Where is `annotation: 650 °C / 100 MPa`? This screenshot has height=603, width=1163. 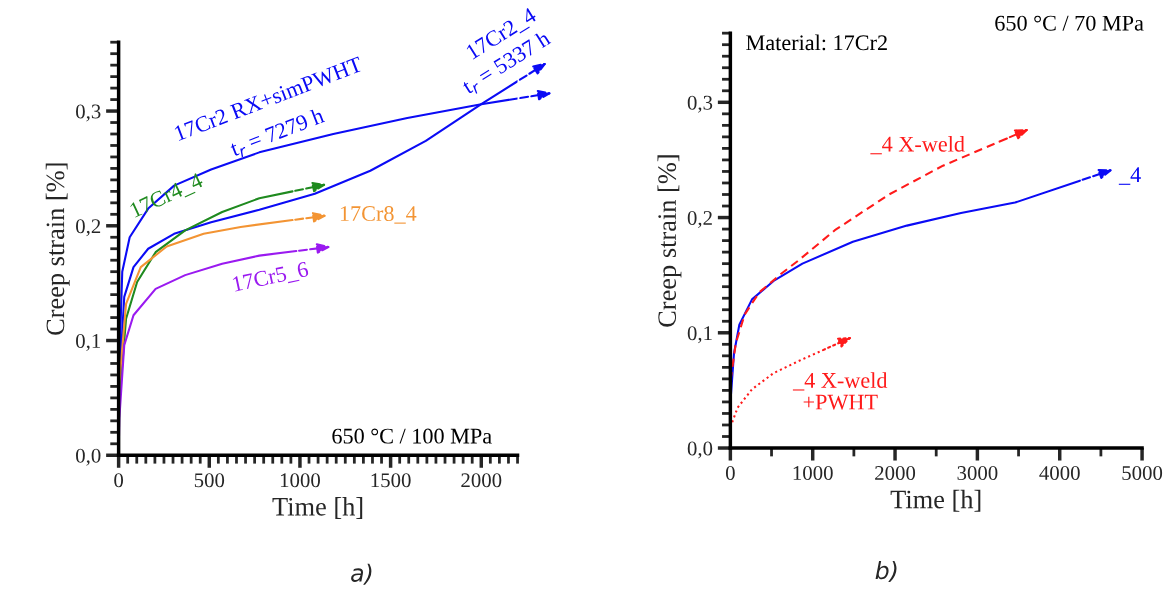
annotation: 650 °C / 100 MPa is located at coordinates (412, 436).